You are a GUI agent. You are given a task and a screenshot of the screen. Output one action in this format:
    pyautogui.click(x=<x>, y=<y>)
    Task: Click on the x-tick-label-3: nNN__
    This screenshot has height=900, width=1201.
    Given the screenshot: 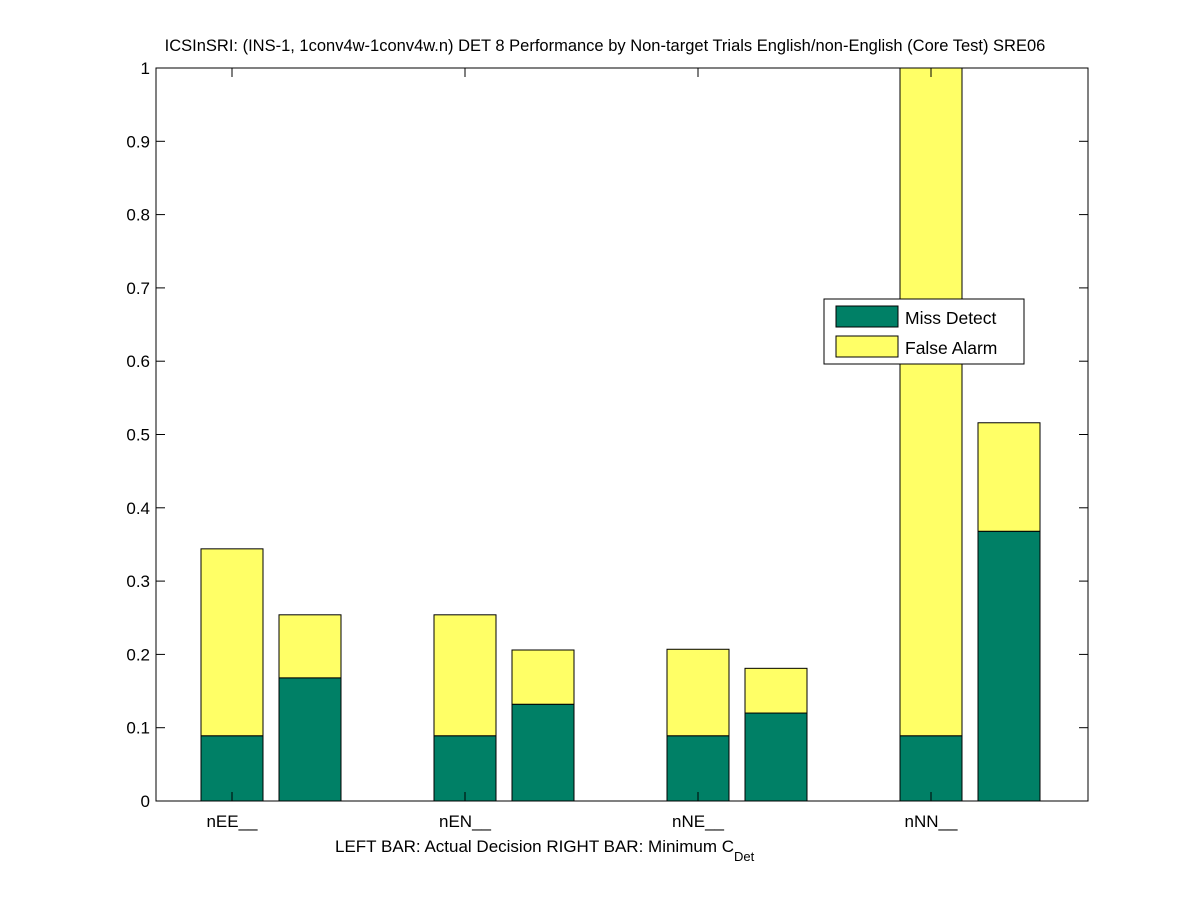 What is the action you would take?
    pyautogui.click(x=931, y=821)
    